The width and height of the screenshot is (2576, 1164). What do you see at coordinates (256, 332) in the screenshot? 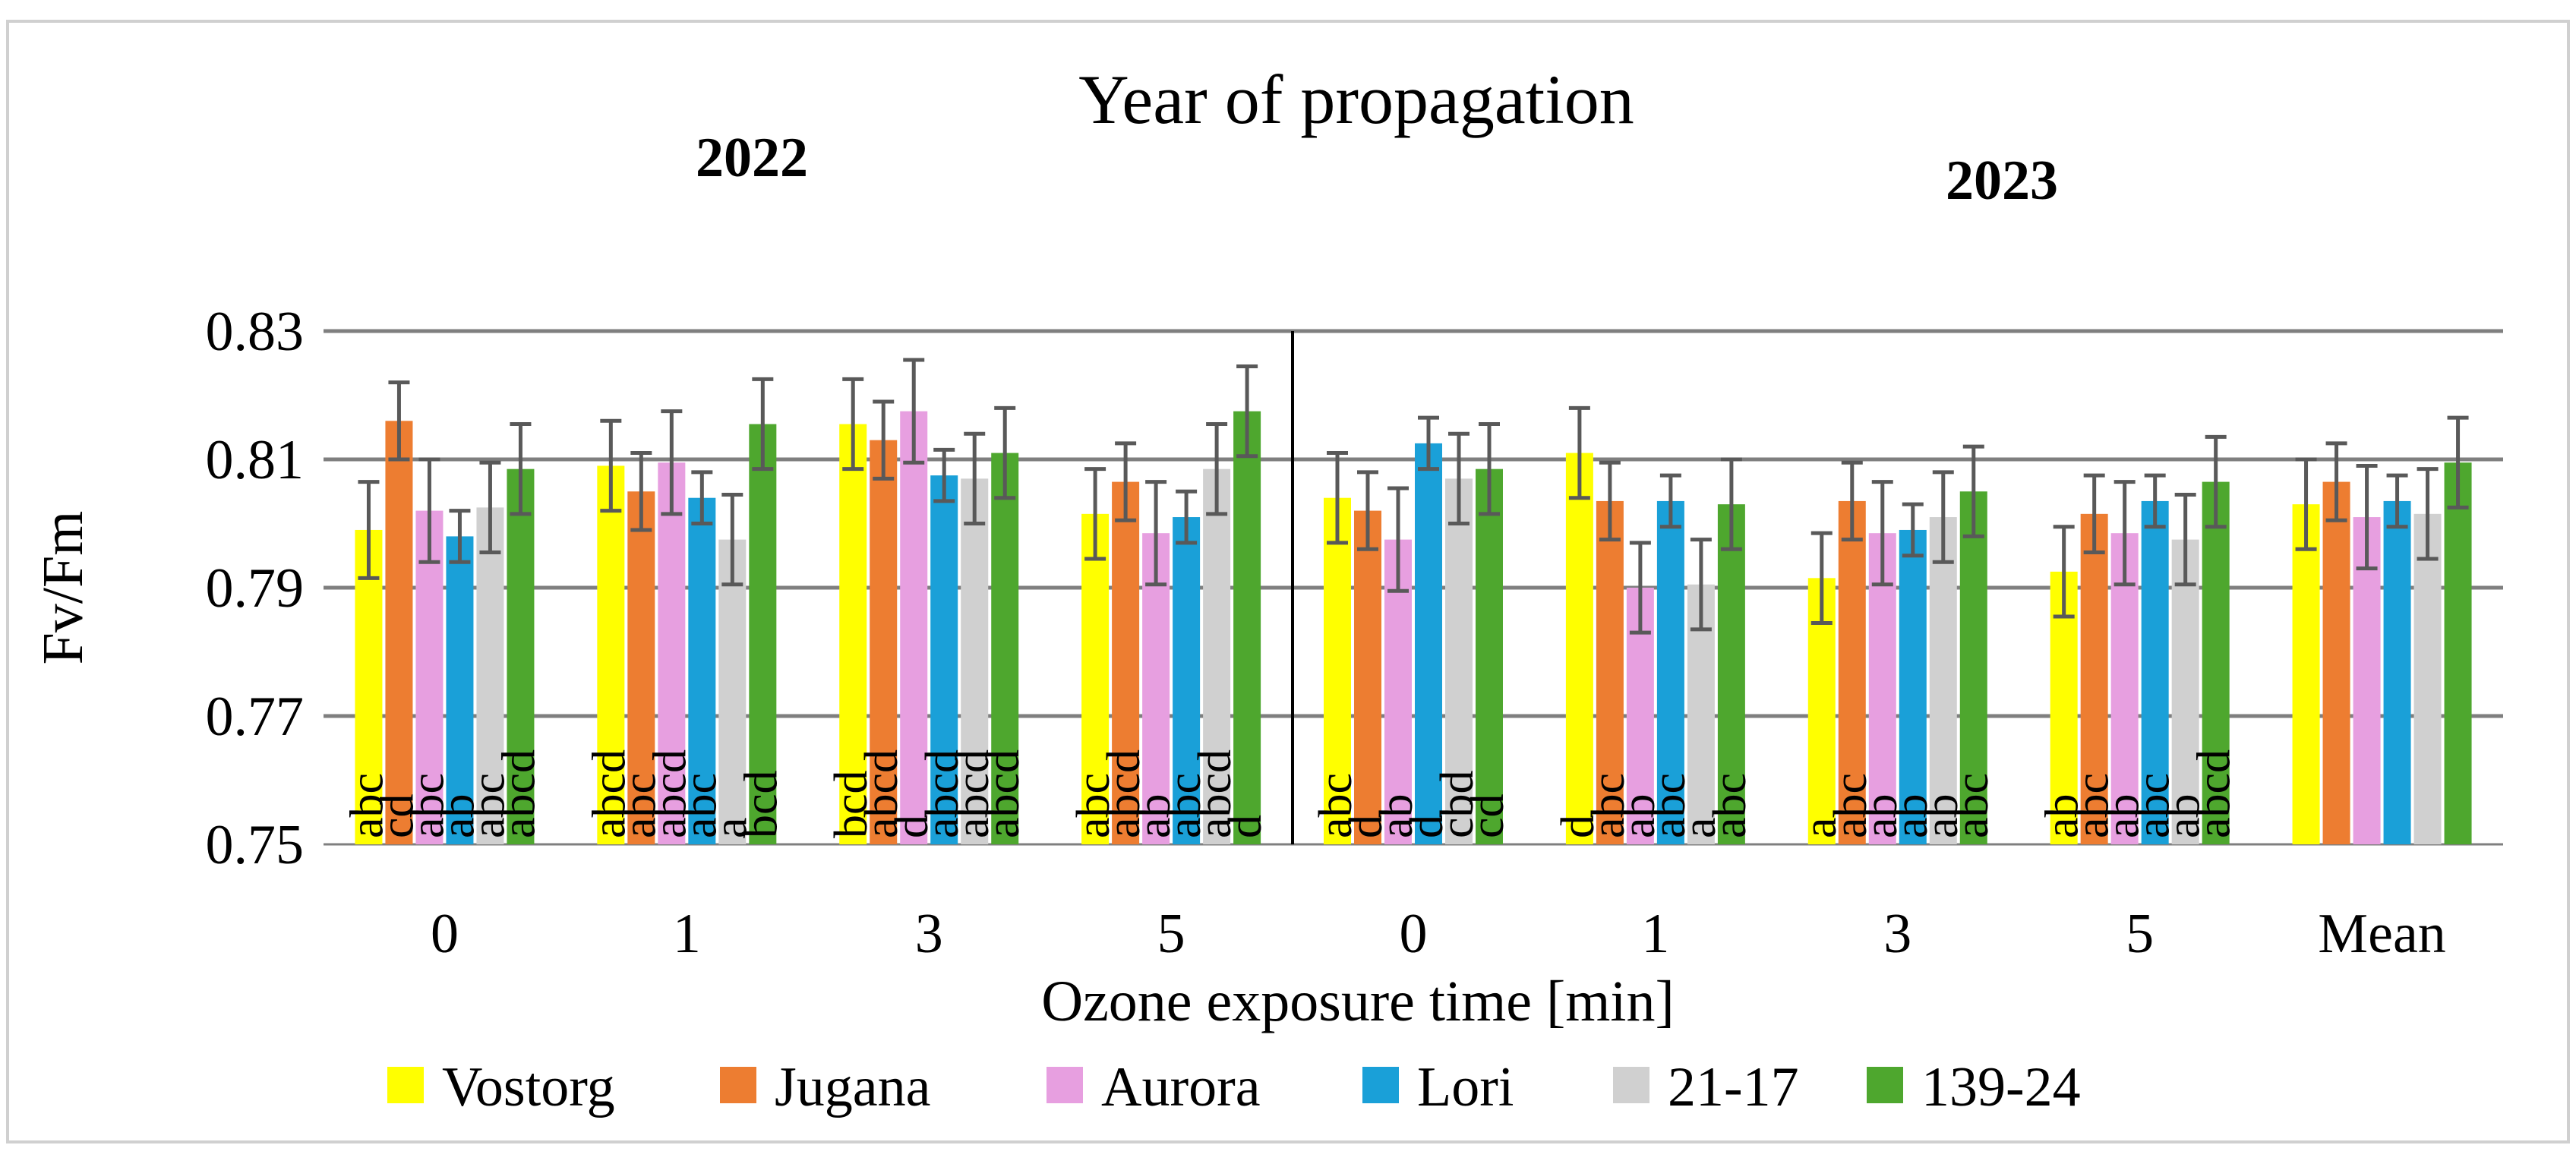
I see `y-tick-label: 0.83` at bounding box center [256, 332].